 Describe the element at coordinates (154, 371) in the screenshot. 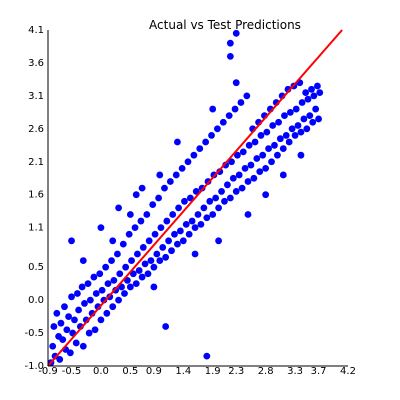

I see `x-tick-label: 0.9` at that location.